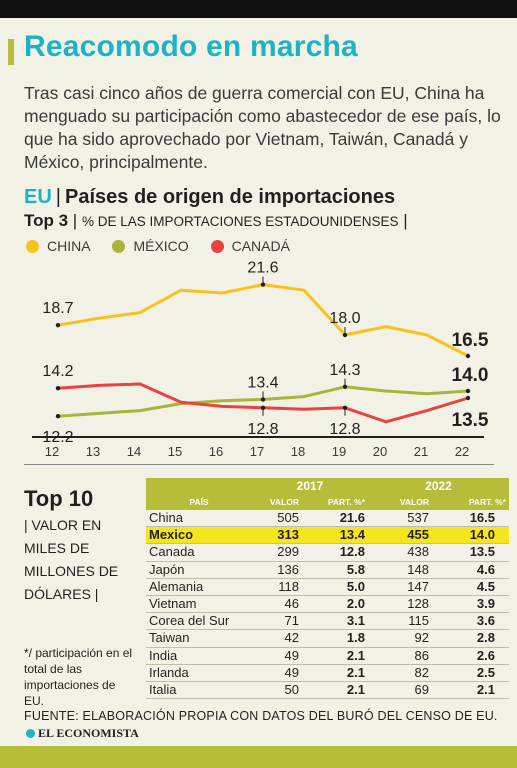 Image resolution: width=517 pixels, height=768 pixels. What do you see at coordinates (400, 656) in the screenshot?
I see `value-2022-cell: 86` at bounding box center [400, 656].